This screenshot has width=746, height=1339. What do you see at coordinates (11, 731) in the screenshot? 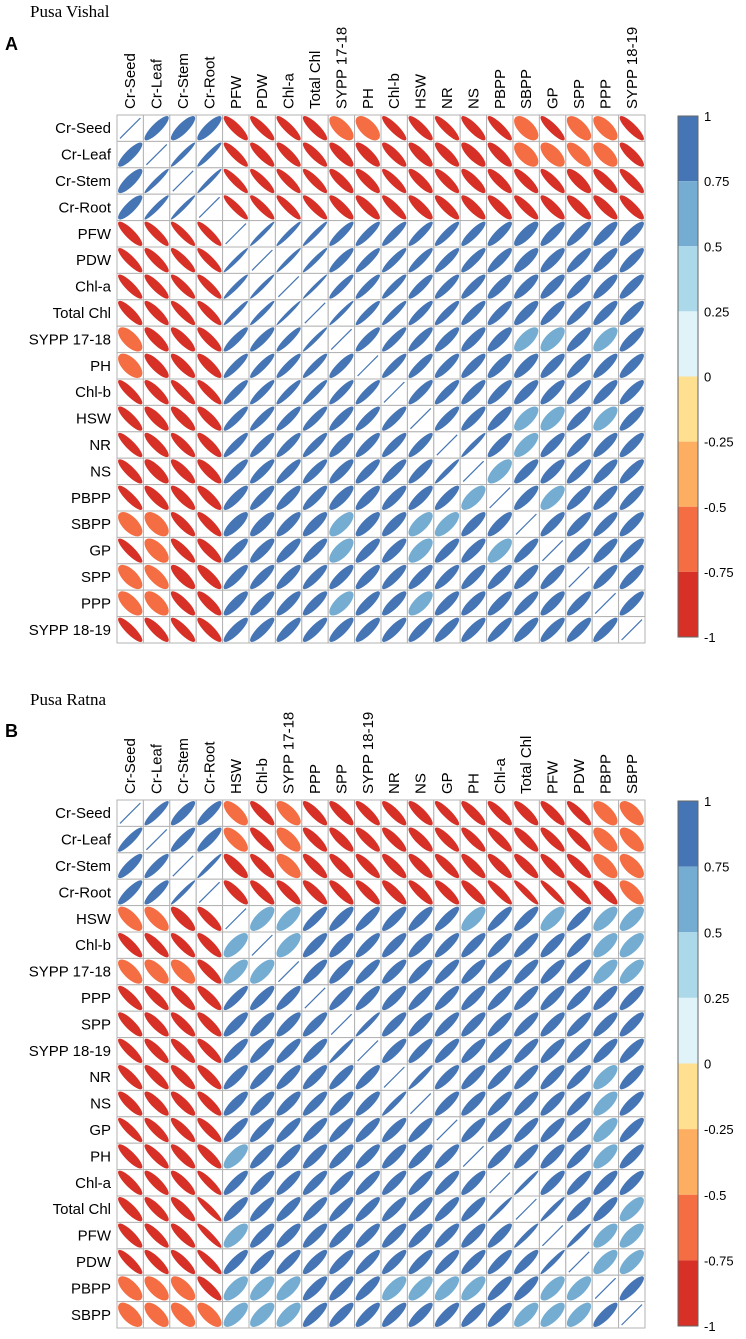
I see `panel-letter: B` at bounding box center [11, 731].